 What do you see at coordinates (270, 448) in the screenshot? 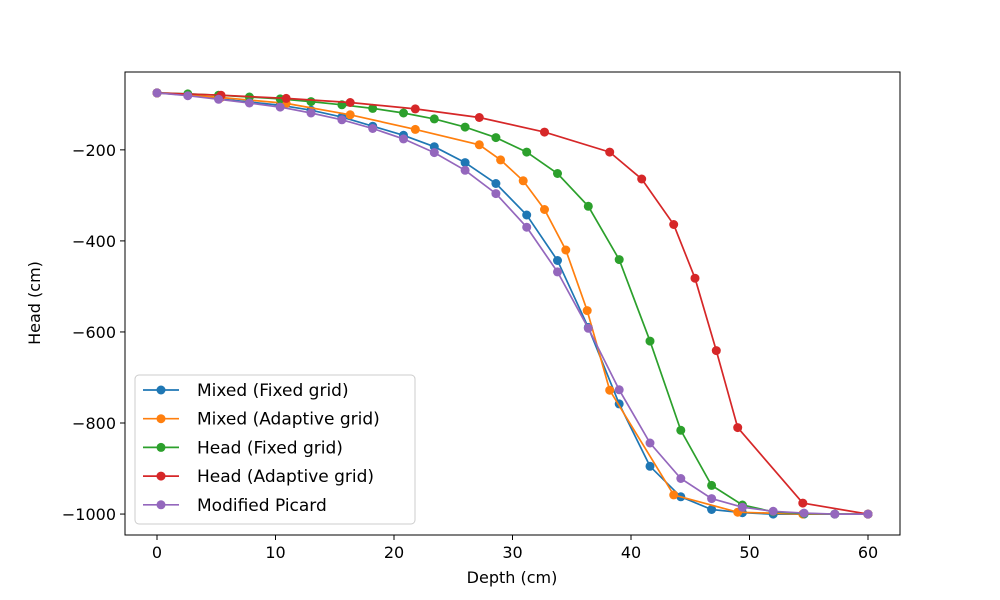
I see `legend-label: Head (Fixed grid)` at bounding box center [270, 448].